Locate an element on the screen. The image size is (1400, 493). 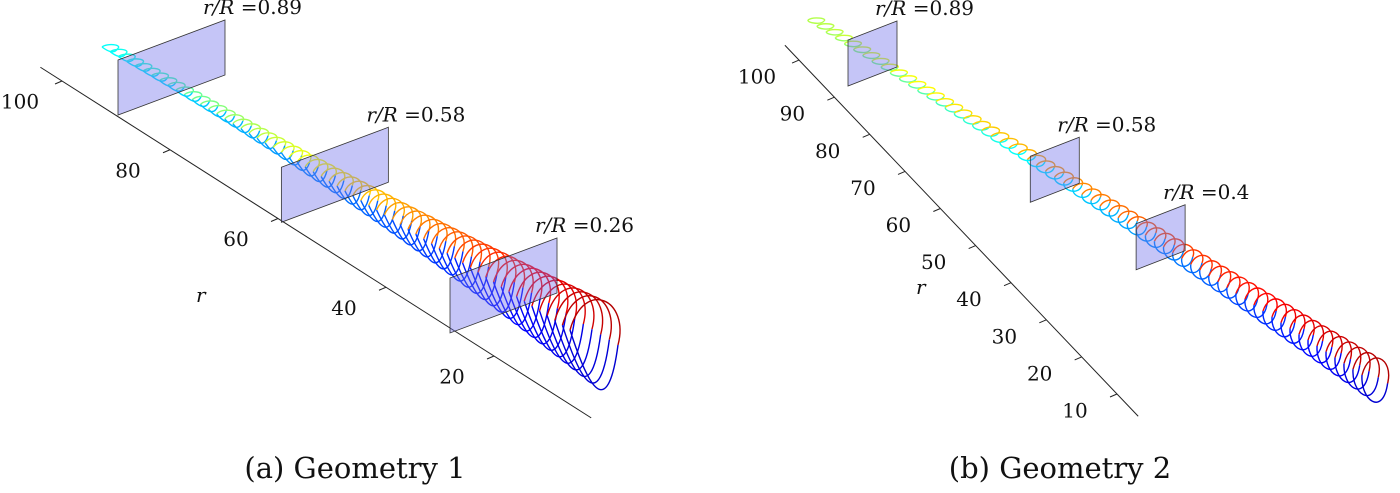
tick-label: 40 is located at coordinates (343, 308).